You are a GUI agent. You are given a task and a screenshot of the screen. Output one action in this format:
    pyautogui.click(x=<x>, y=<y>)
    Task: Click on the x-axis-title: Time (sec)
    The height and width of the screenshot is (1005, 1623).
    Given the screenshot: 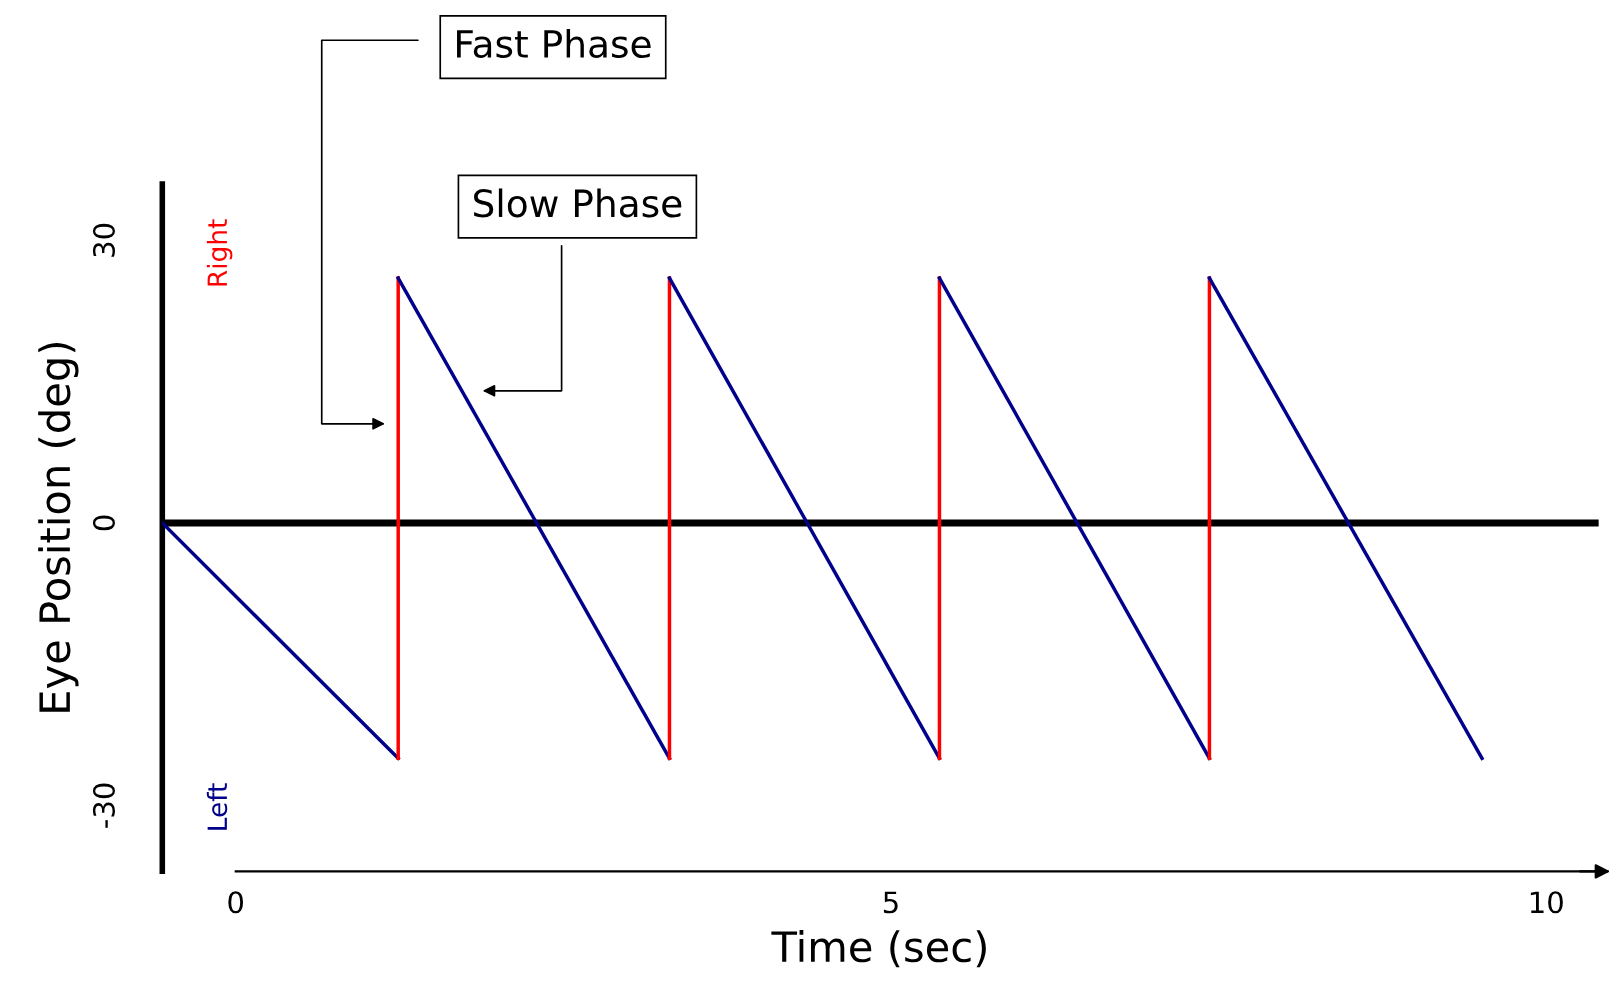 What is the action you would take?
    pyautogui.click(x=878, y=949)
    